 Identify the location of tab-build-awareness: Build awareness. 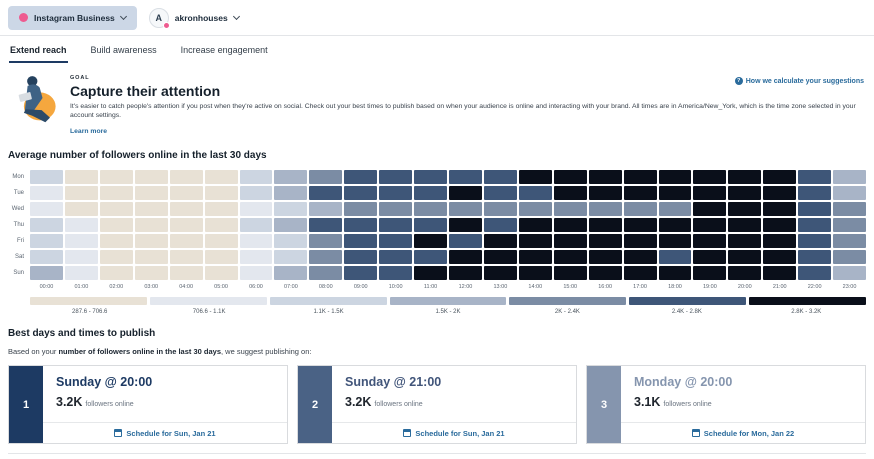
(123, 50).